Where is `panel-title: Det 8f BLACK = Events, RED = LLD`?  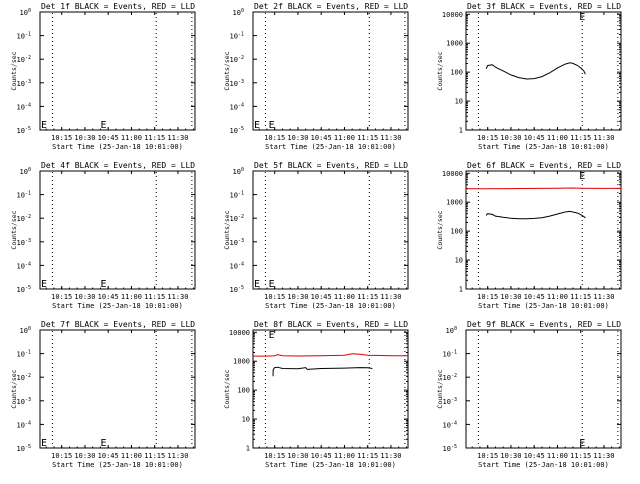 panel-title: Det 8f BLACK = Events, RED = LLD is located at coordinates (331, 324).